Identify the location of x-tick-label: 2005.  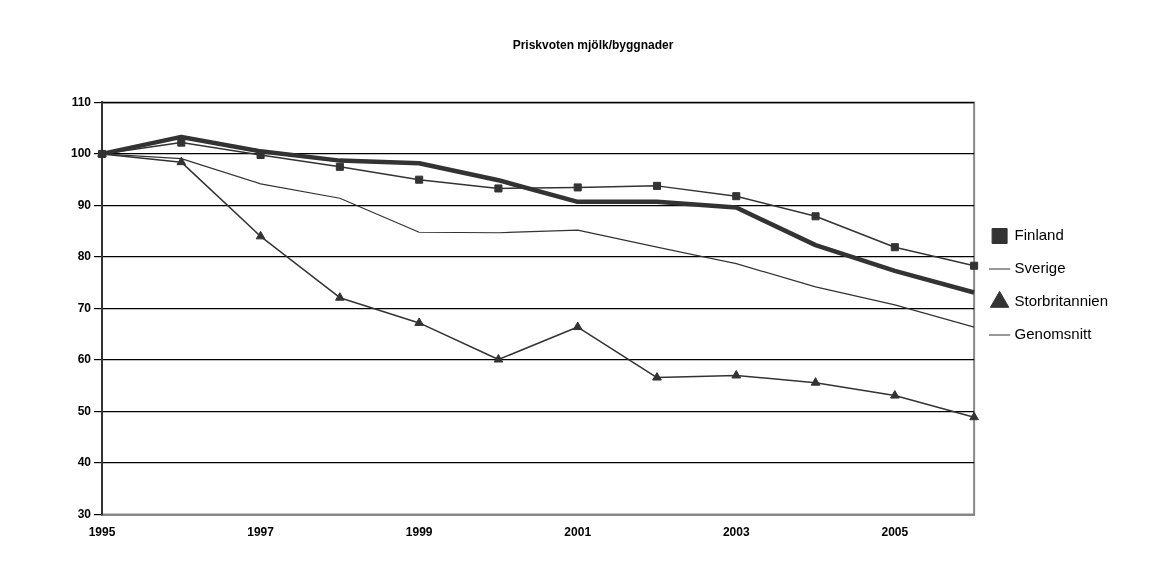
(895, 532).